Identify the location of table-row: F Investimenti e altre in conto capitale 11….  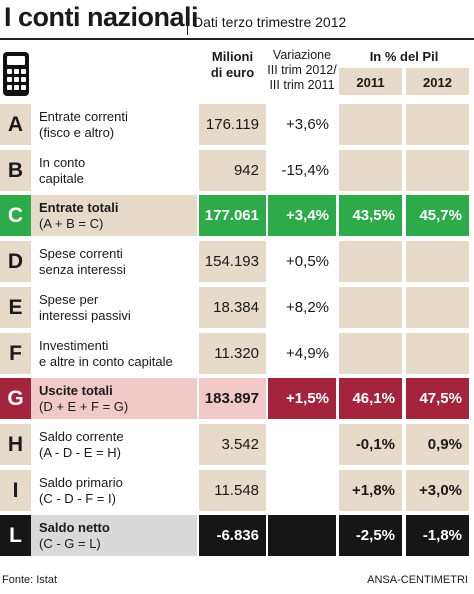
(237, 353).